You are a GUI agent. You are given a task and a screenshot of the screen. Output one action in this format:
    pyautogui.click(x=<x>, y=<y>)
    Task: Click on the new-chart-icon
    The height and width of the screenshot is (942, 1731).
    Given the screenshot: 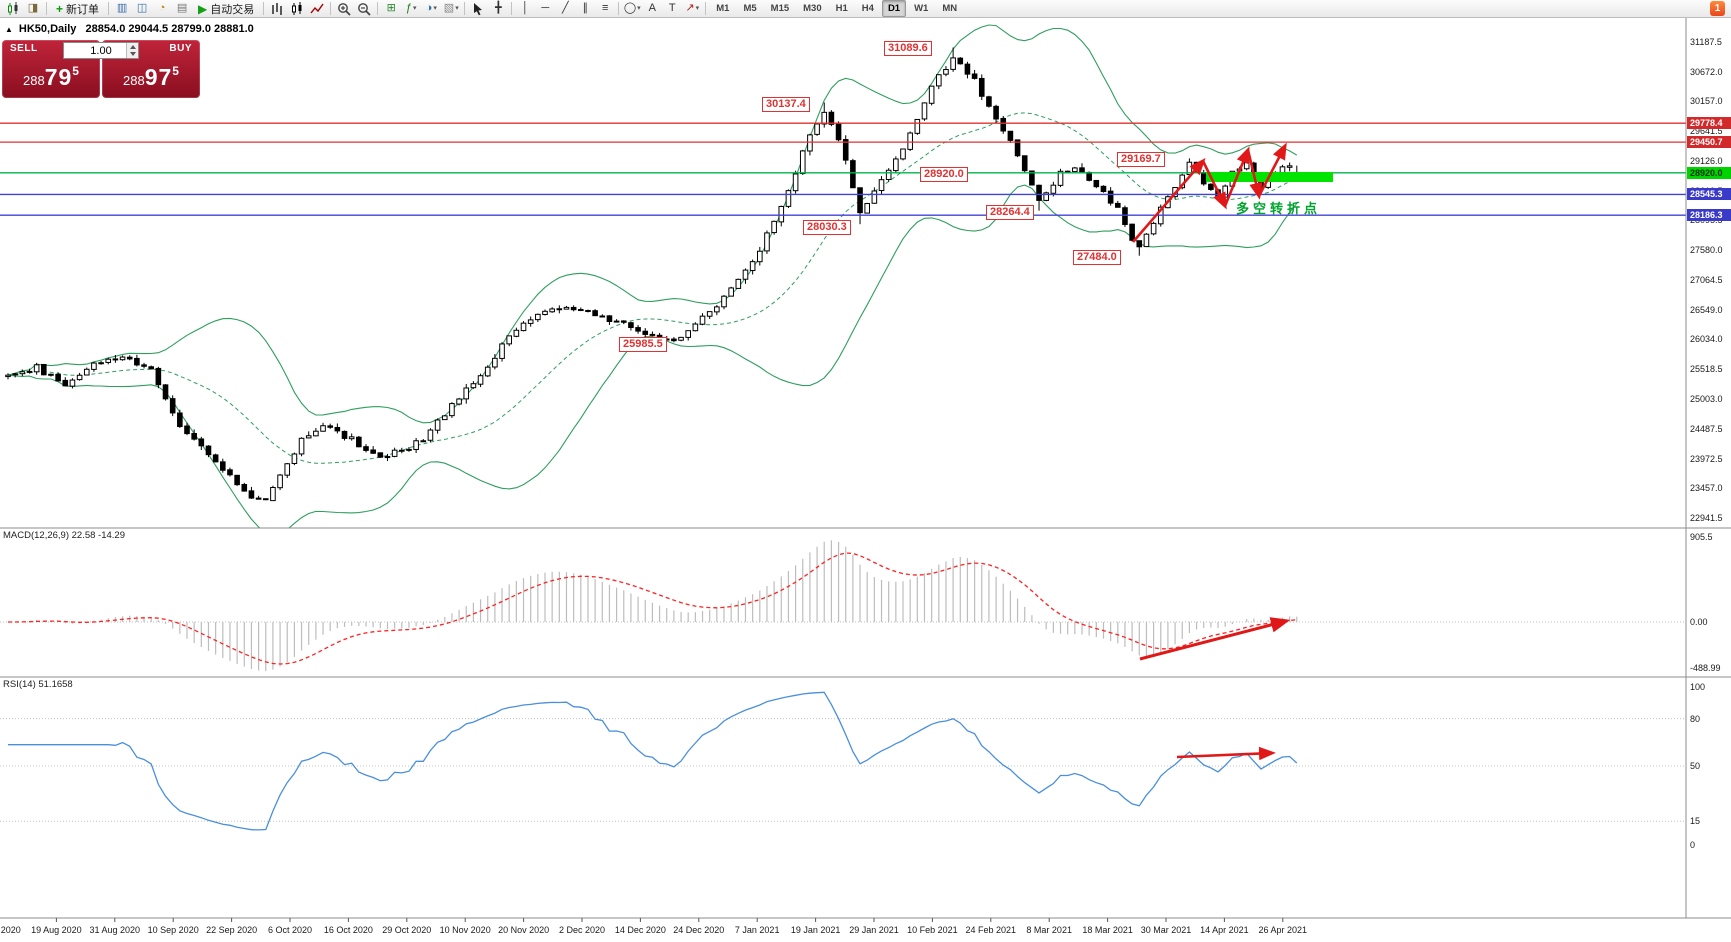 What is the action you would take?
    pyautogui.click(x=13, y=9)
    